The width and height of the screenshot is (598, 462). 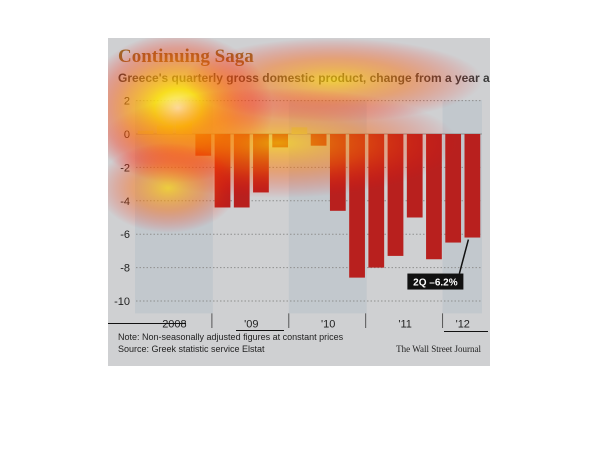 What do you see at coordinates (328, 323) in the screenshot?
I see `x-year-label: '10` at bounding box center [328, 323].